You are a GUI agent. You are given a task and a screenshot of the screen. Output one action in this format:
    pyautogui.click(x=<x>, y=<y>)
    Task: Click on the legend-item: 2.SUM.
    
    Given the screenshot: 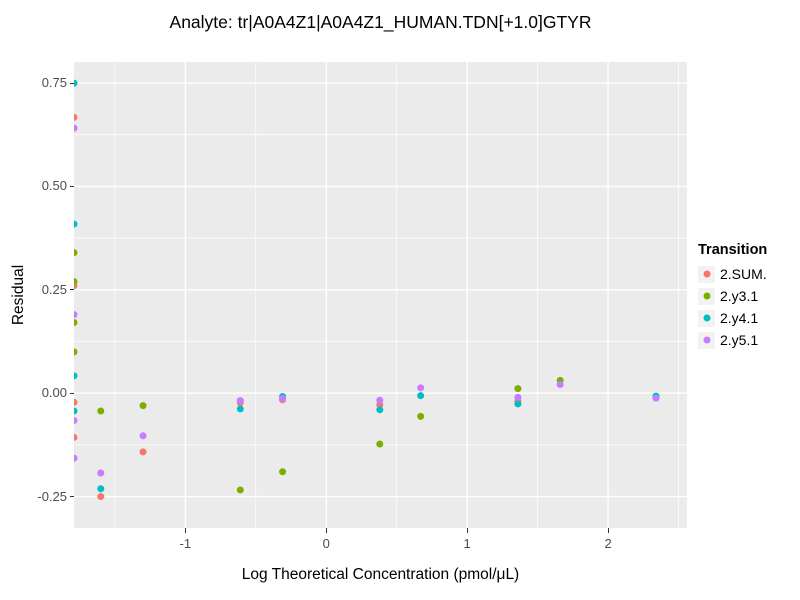 What is the action you would take?
    pyautogui.click(x=732, y=274)
    